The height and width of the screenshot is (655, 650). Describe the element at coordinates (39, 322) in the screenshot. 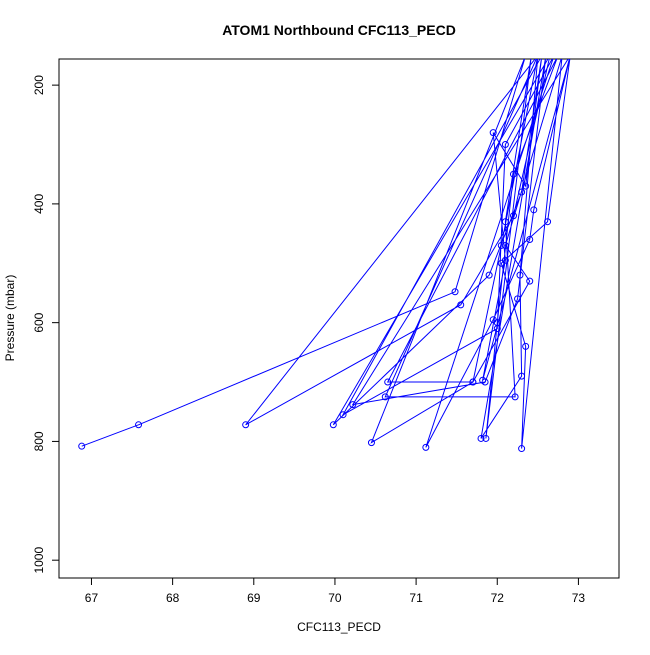

I see `y-tick-label: 600` at that location.